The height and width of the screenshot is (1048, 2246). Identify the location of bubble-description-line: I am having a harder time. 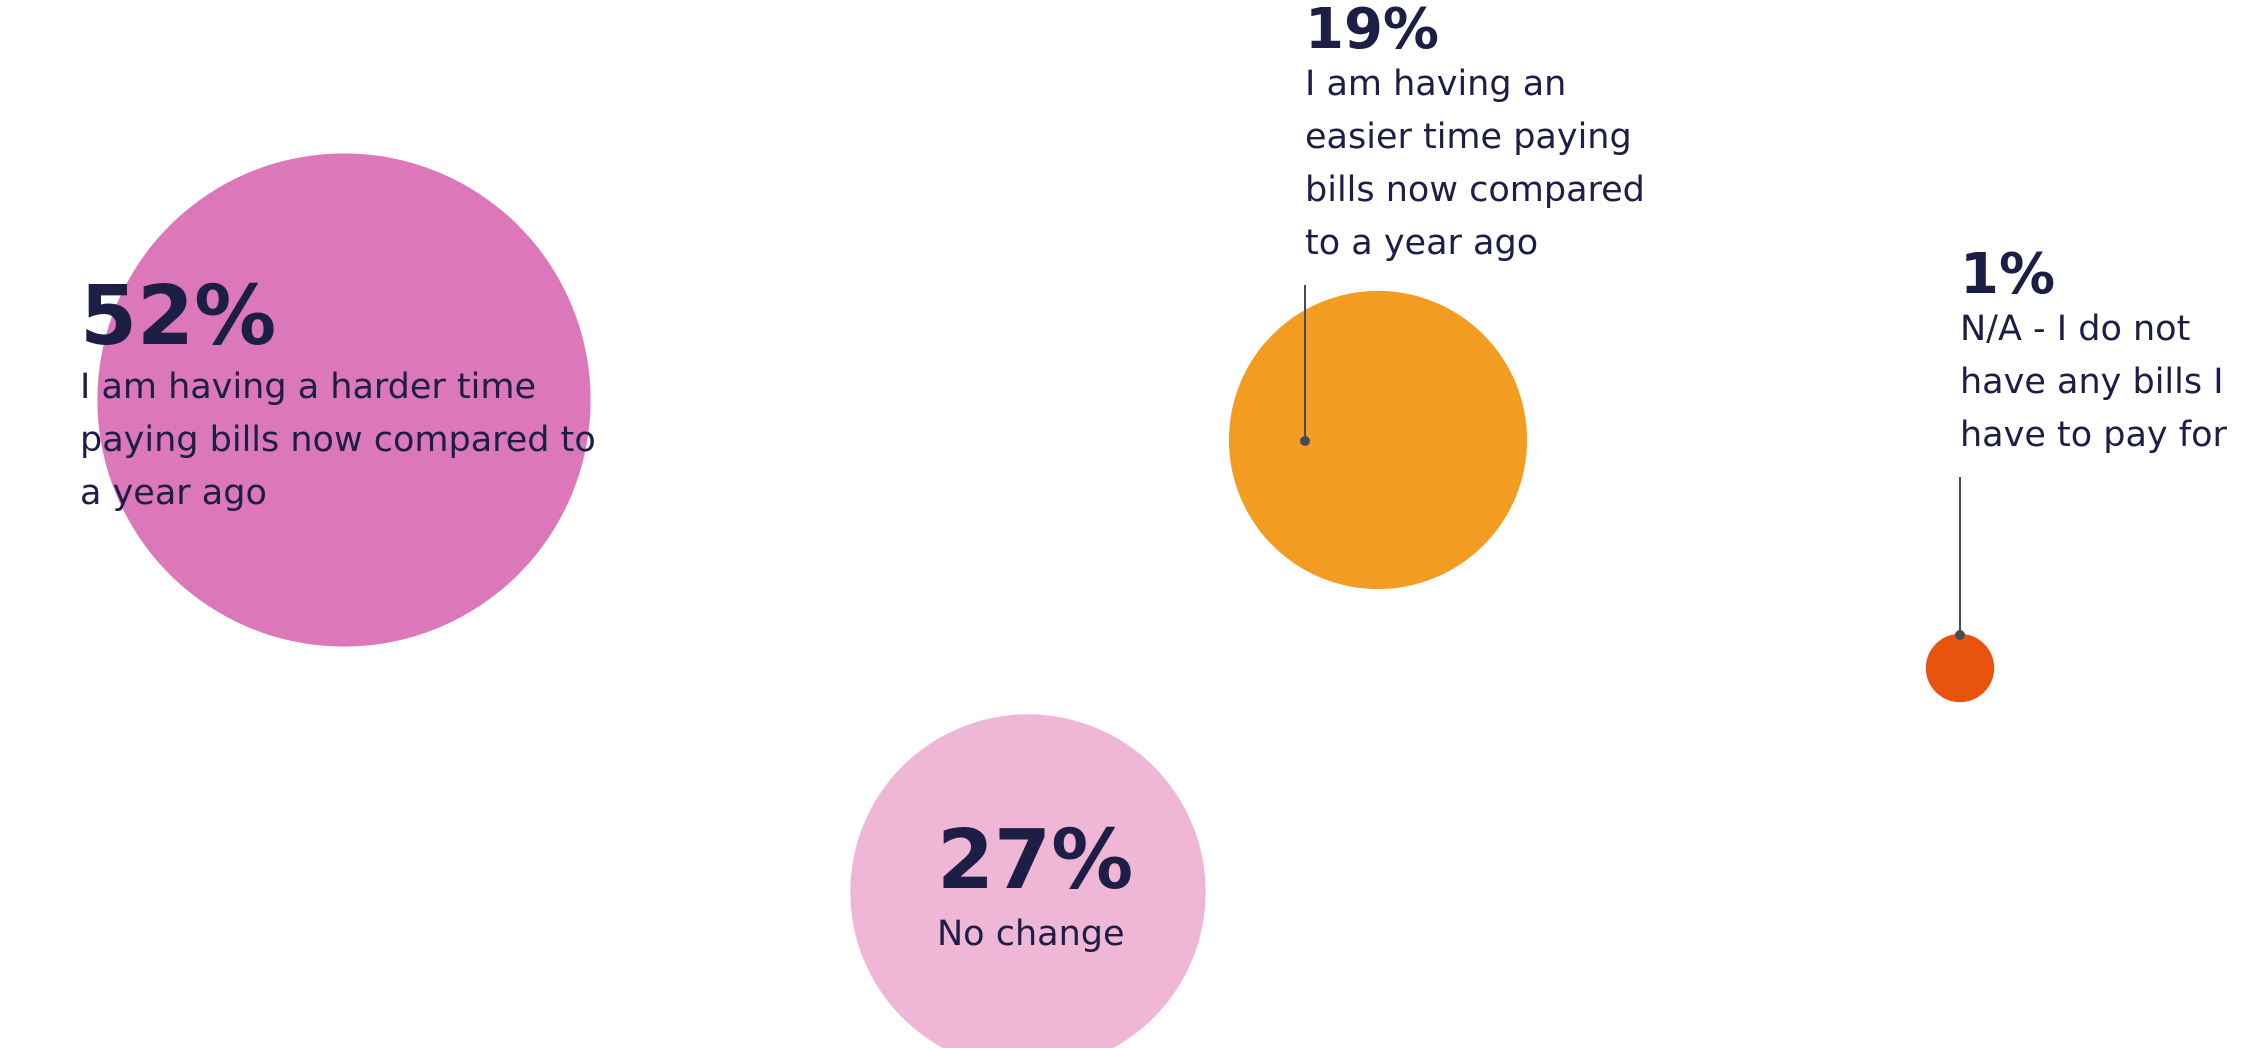
(308, 387).